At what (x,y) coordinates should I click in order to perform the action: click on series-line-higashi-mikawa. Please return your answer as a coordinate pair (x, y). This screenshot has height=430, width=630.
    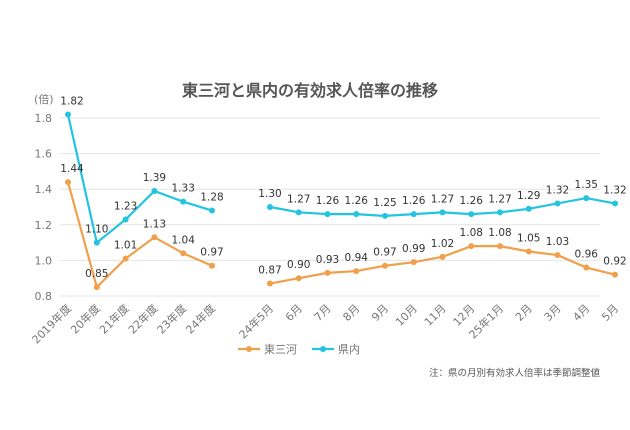
    Looking at the image, I should click on (139, 235).